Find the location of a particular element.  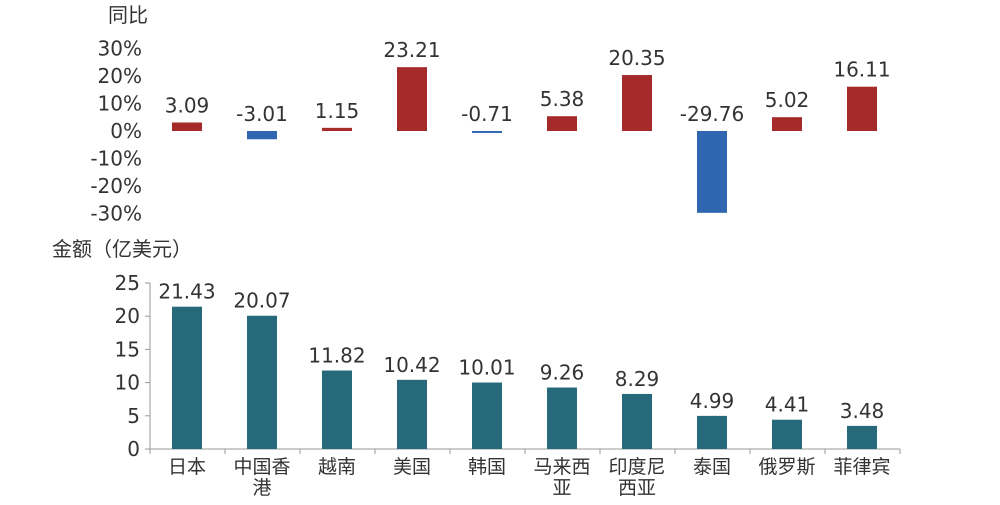

yoy-value-label: 5.02 is located at coordinates (787, 100).